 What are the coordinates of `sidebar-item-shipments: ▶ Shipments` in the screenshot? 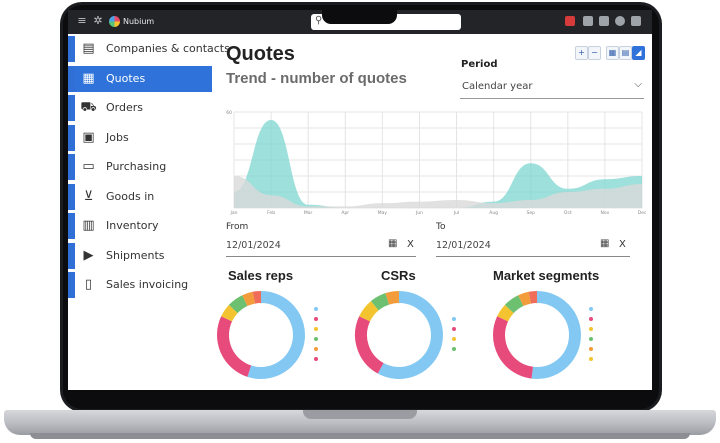 It's located at (140, 255).